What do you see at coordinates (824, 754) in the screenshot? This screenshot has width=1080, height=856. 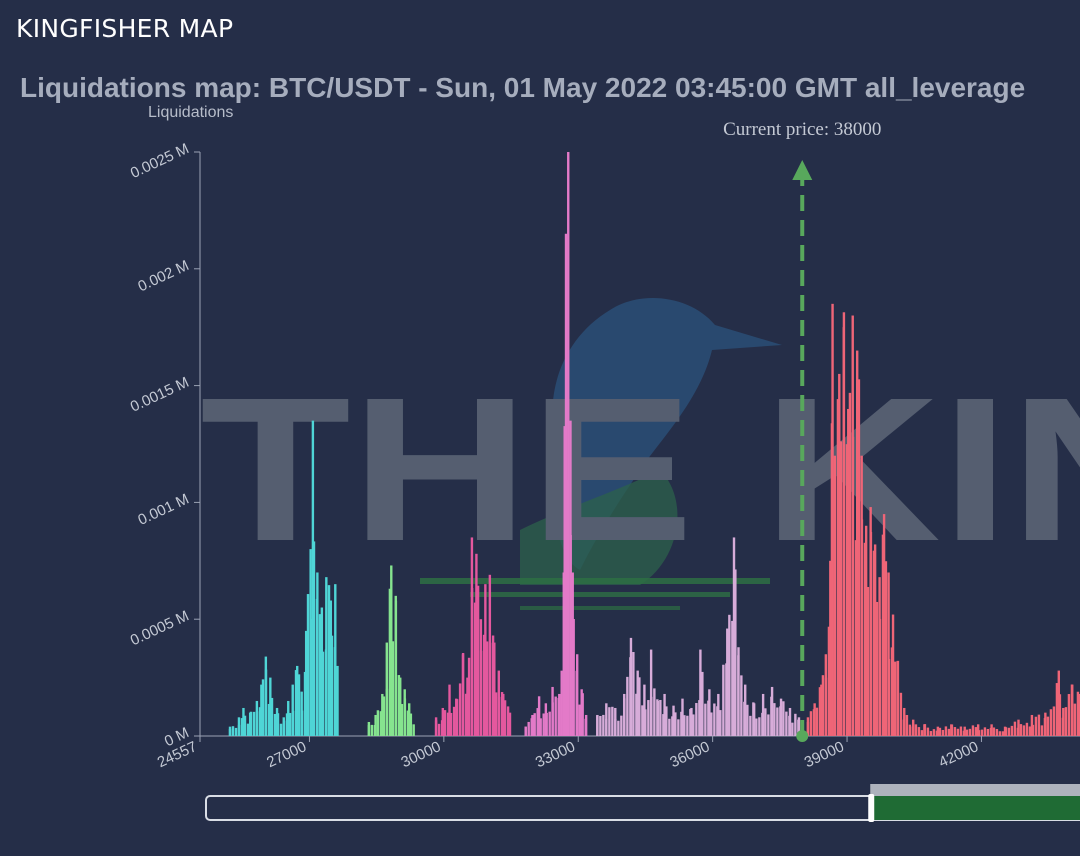 I see `x-tick-label: 39000` at bounding box center [824, 754].